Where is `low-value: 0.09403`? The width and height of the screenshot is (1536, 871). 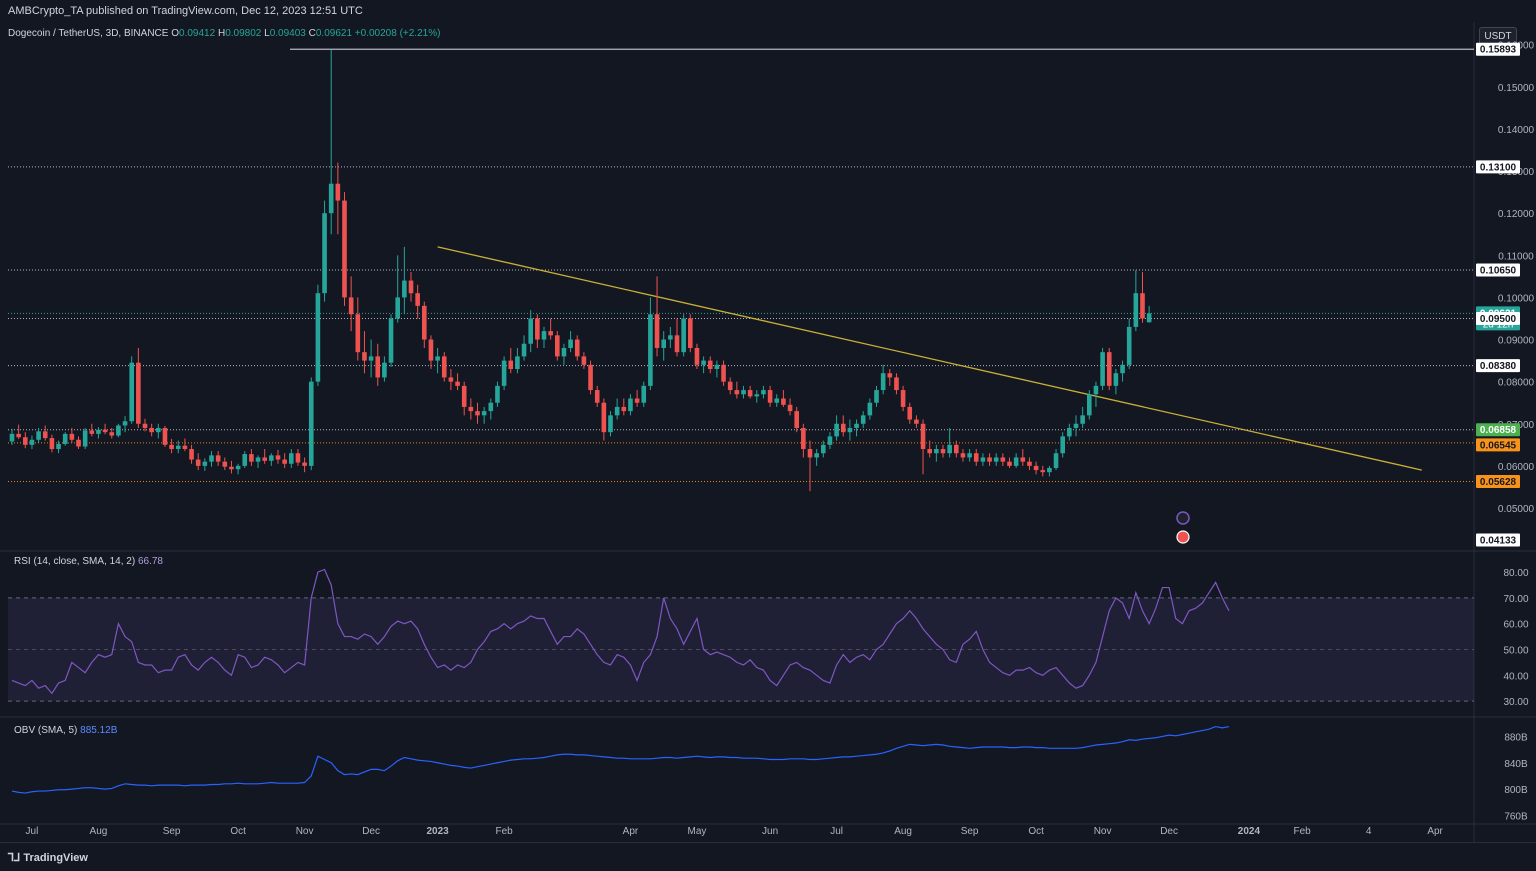 low-value: 0.09403 is located at coordinates (287, 33).